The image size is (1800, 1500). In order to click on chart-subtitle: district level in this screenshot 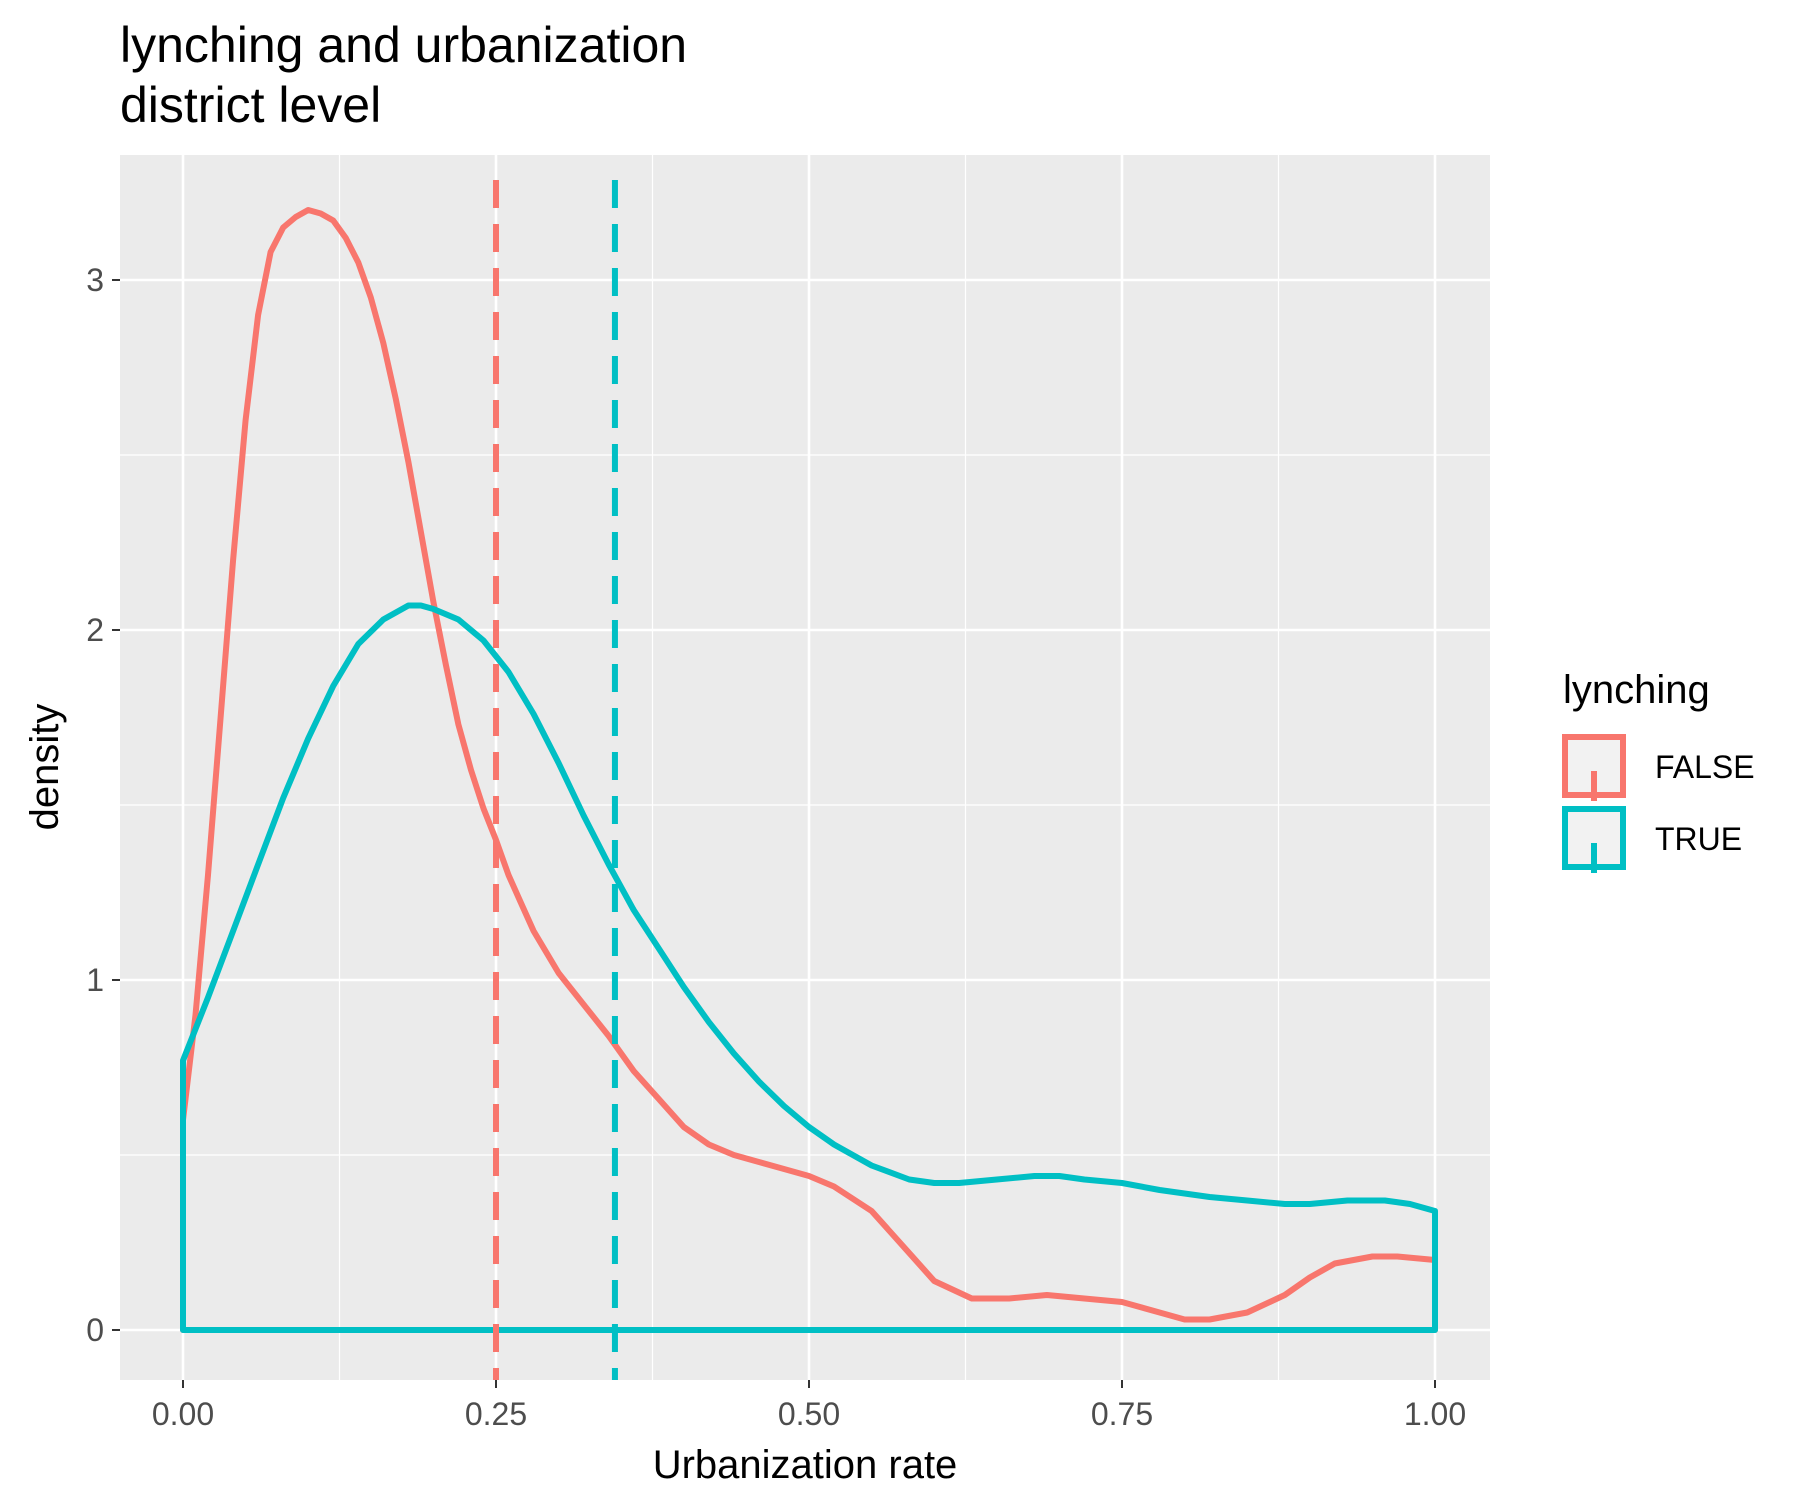, I will do `click(250, 105)`.